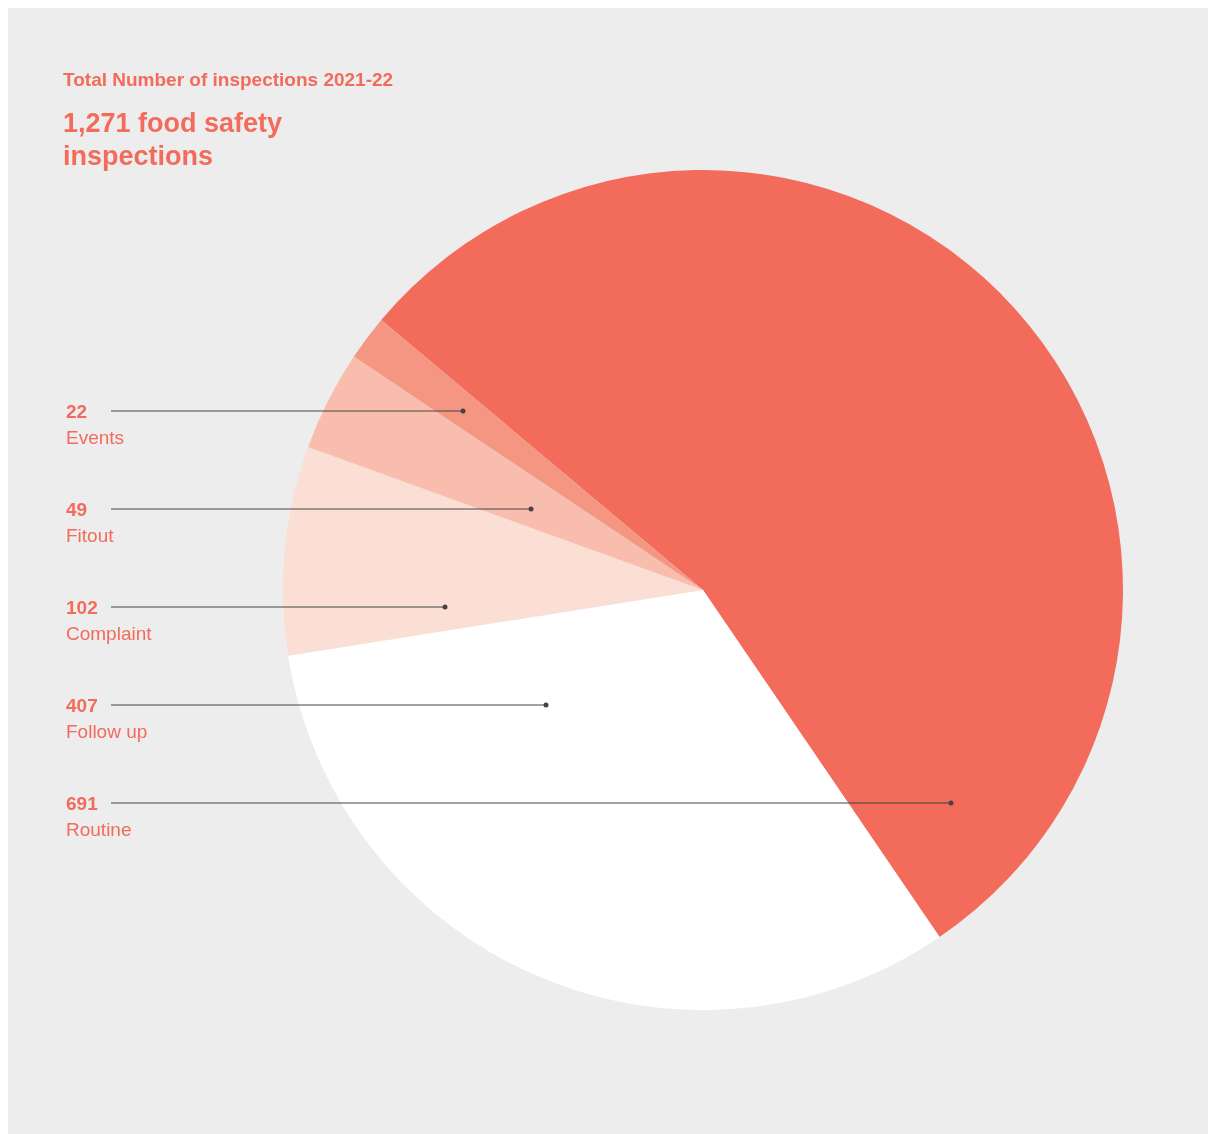 Image resolution: width=1208 pixels, height=1134 pixels. What do you see at coordinates (107, 731) in the screenshot?
I see `slice-label: Follow up` at bounding box center [107, 731].